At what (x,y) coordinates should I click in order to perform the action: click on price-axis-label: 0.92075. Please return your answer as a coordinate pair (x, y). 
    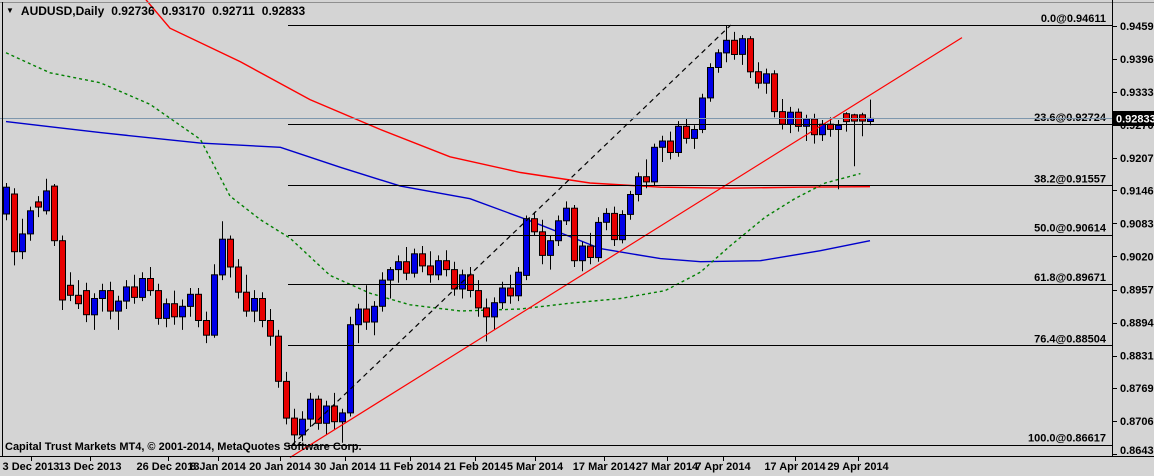
    Looking at the image, I should click on (1137, 159).